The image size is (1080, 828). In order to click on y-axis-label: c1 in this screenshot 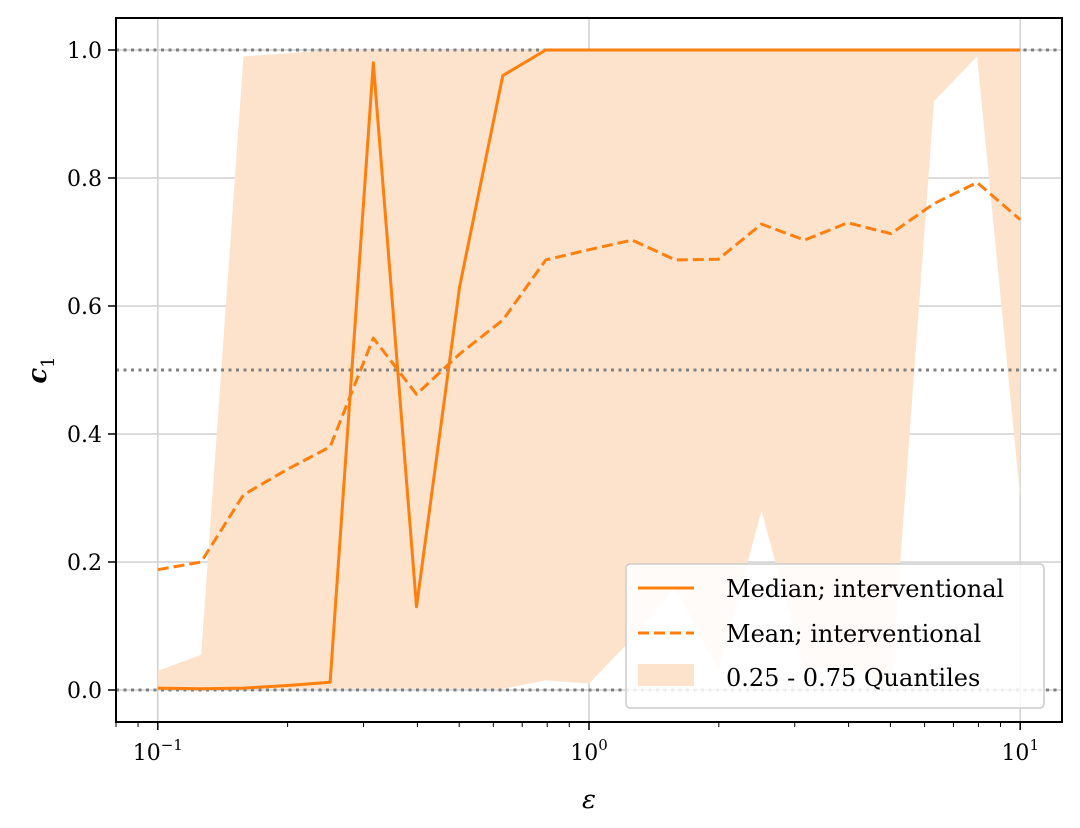, I will do `click(41, 369)`.